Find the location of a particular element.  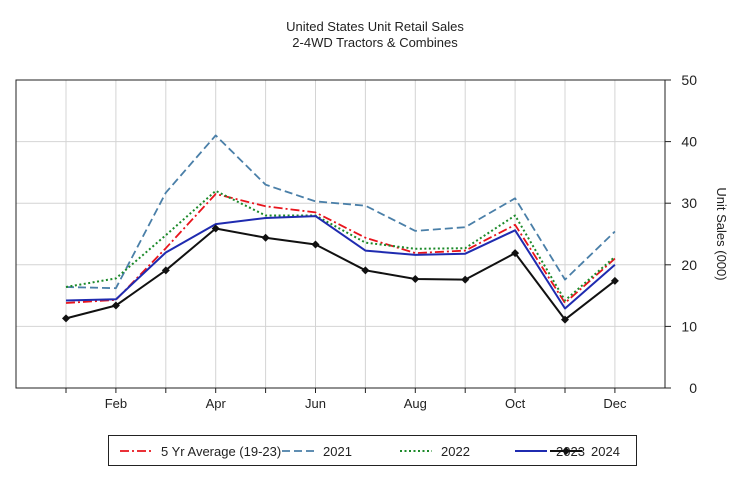

x-tick-label: Aug is located at coordinates (415, 403).